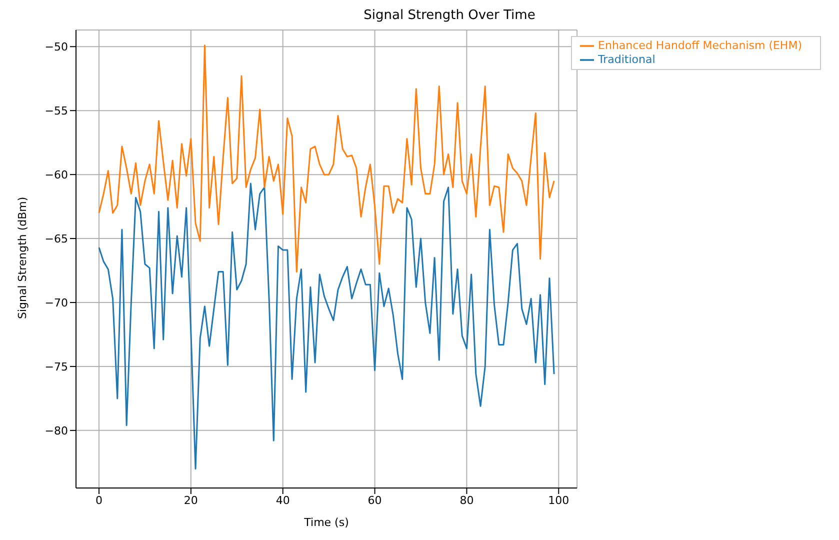 This screenshot has width=839, height=540. I want to click on y-tick-label: −70, so click(56, 303).